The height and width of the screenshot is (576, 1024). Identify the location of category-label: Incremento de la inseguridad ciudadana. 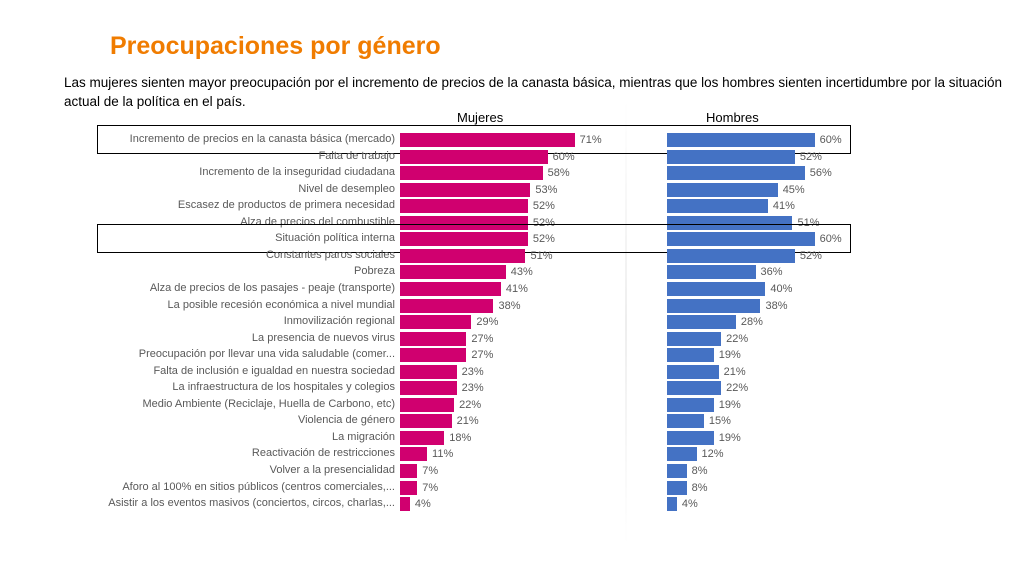
(297, 172).